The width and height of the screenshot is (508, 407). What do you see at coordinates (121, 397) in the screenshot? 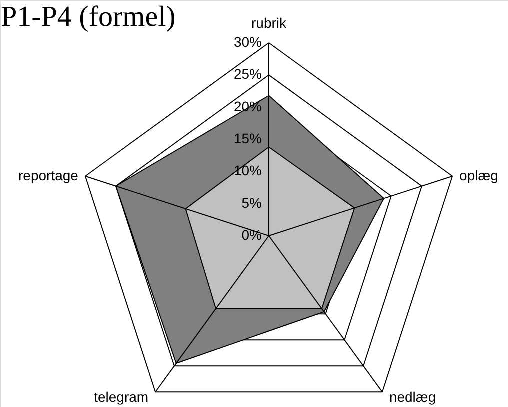
I see `spoke-label: telegram` at bounding box center [121, 397].